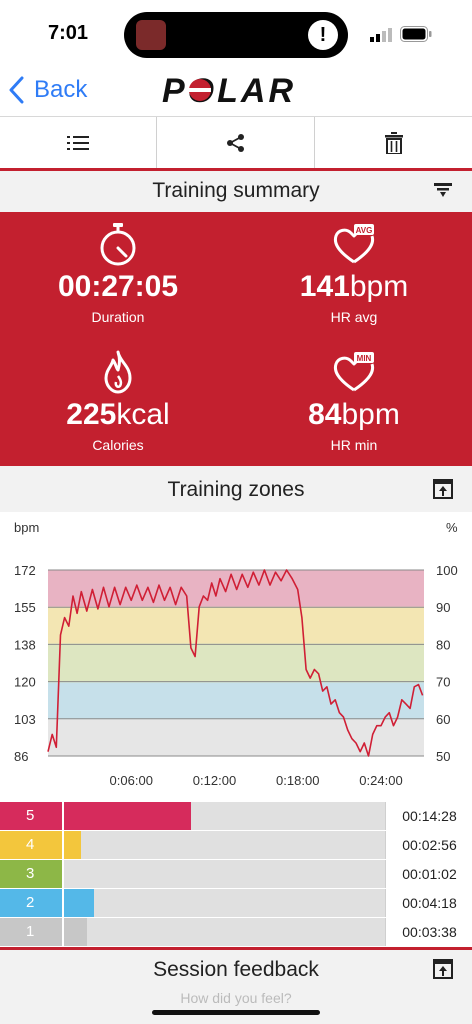 Image resolution: width=472 pixels, height=1024 pixels. Describe the element at coordinates (118, 445) in the screenshot. I see `calories-label: Calories` at that location.